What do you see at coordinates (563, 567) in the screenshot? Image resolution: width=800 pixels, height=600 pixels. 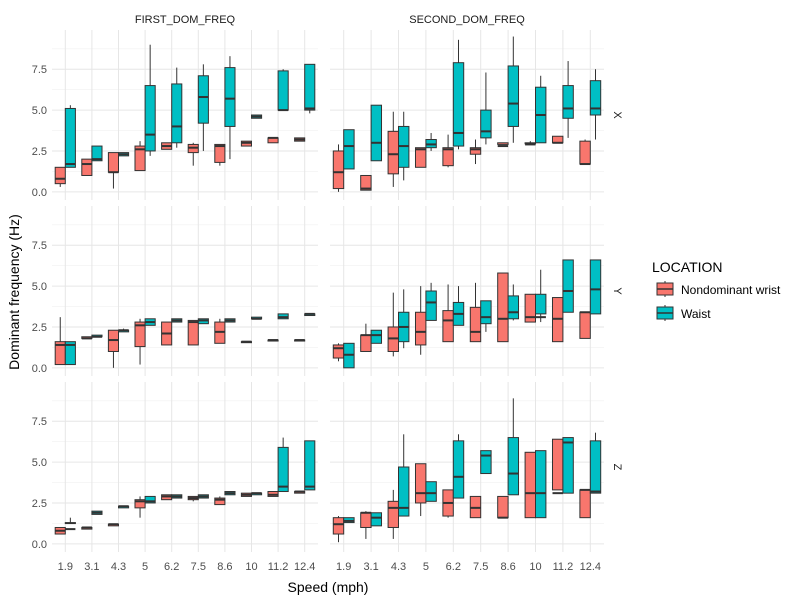 I see `x-tick-label: 11.2` at bounding box center [563, 567].